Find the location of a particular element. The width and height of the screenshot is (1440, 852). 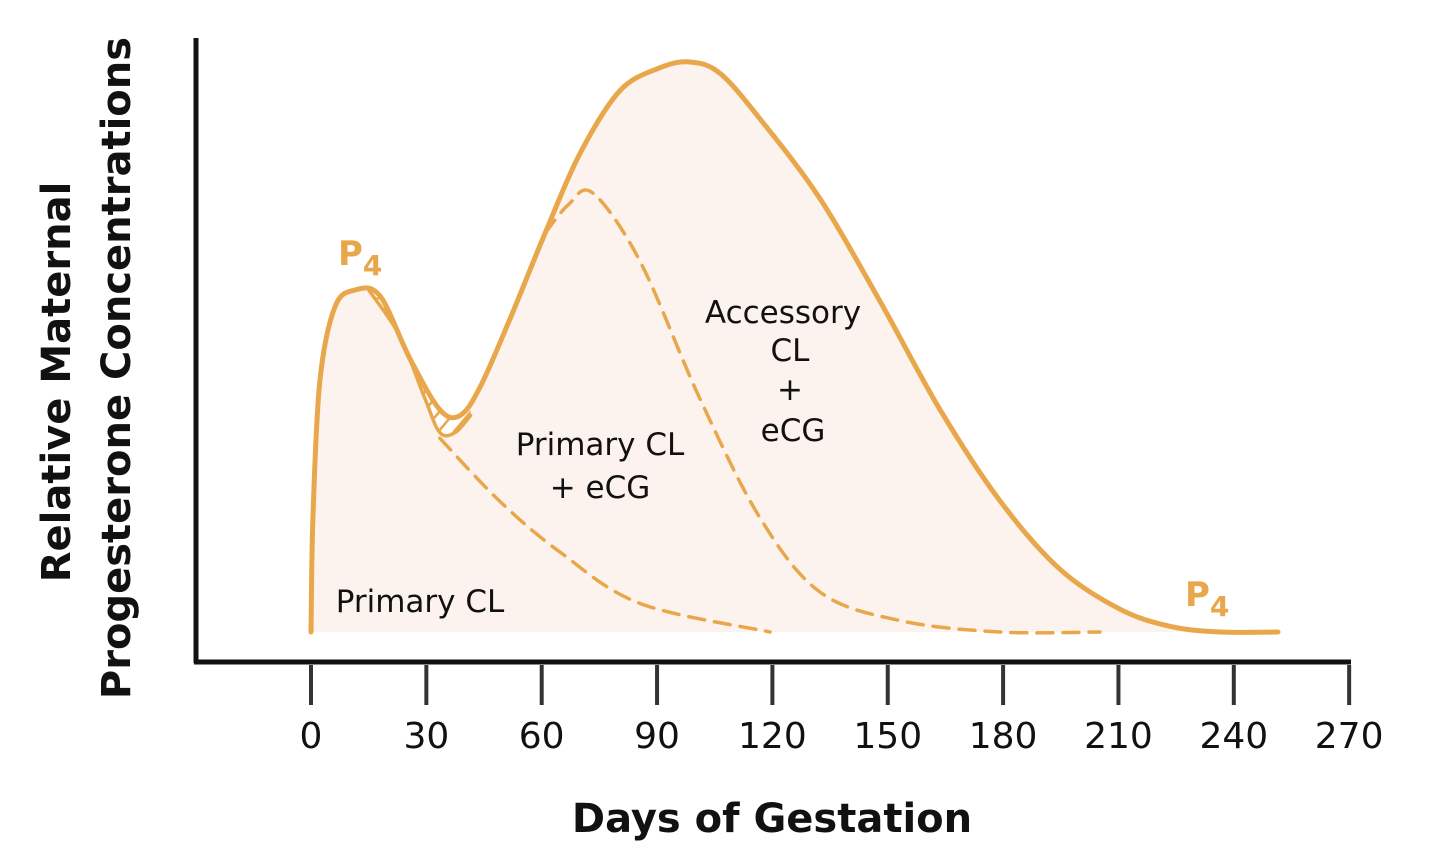

p4-label-peak: P4 is located at coordinates (360, 258).